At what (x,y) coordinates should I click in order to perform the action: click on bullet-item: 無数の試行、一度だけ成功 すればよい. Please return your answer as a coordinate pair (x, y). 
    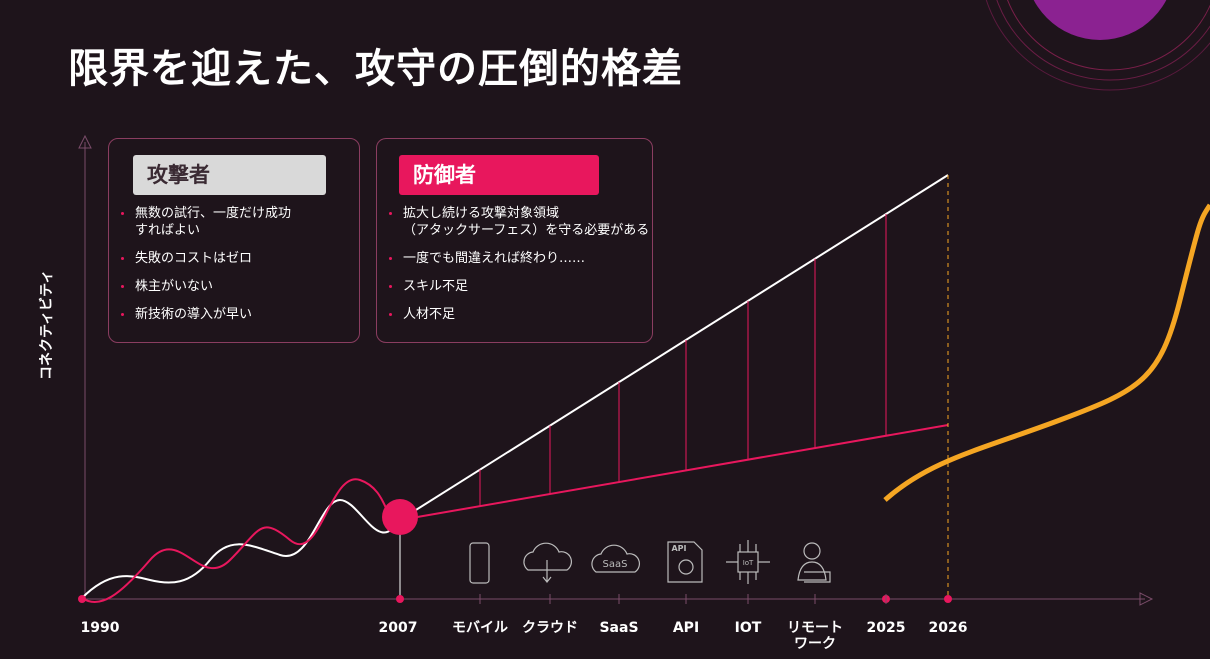
    Looking at the image, I should click on (205, 222).